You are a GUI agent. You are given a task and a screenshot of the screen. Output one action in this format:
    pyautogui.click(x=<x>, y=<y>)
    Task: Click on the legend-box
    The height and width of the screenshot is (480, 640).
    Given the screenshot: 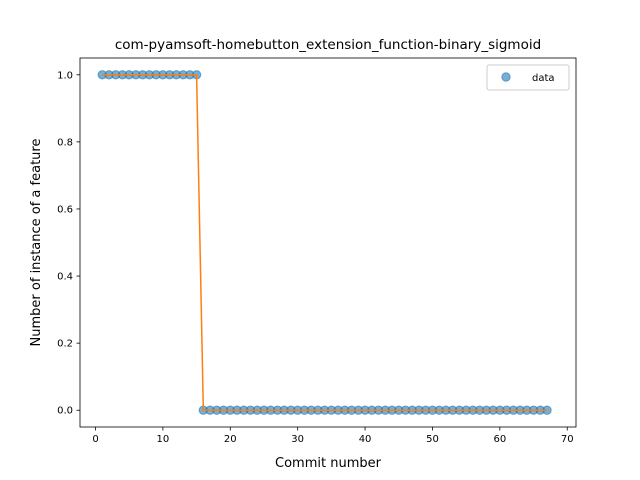 What is the action you would take?
    pyautogui.click(x=528, y=77)
    